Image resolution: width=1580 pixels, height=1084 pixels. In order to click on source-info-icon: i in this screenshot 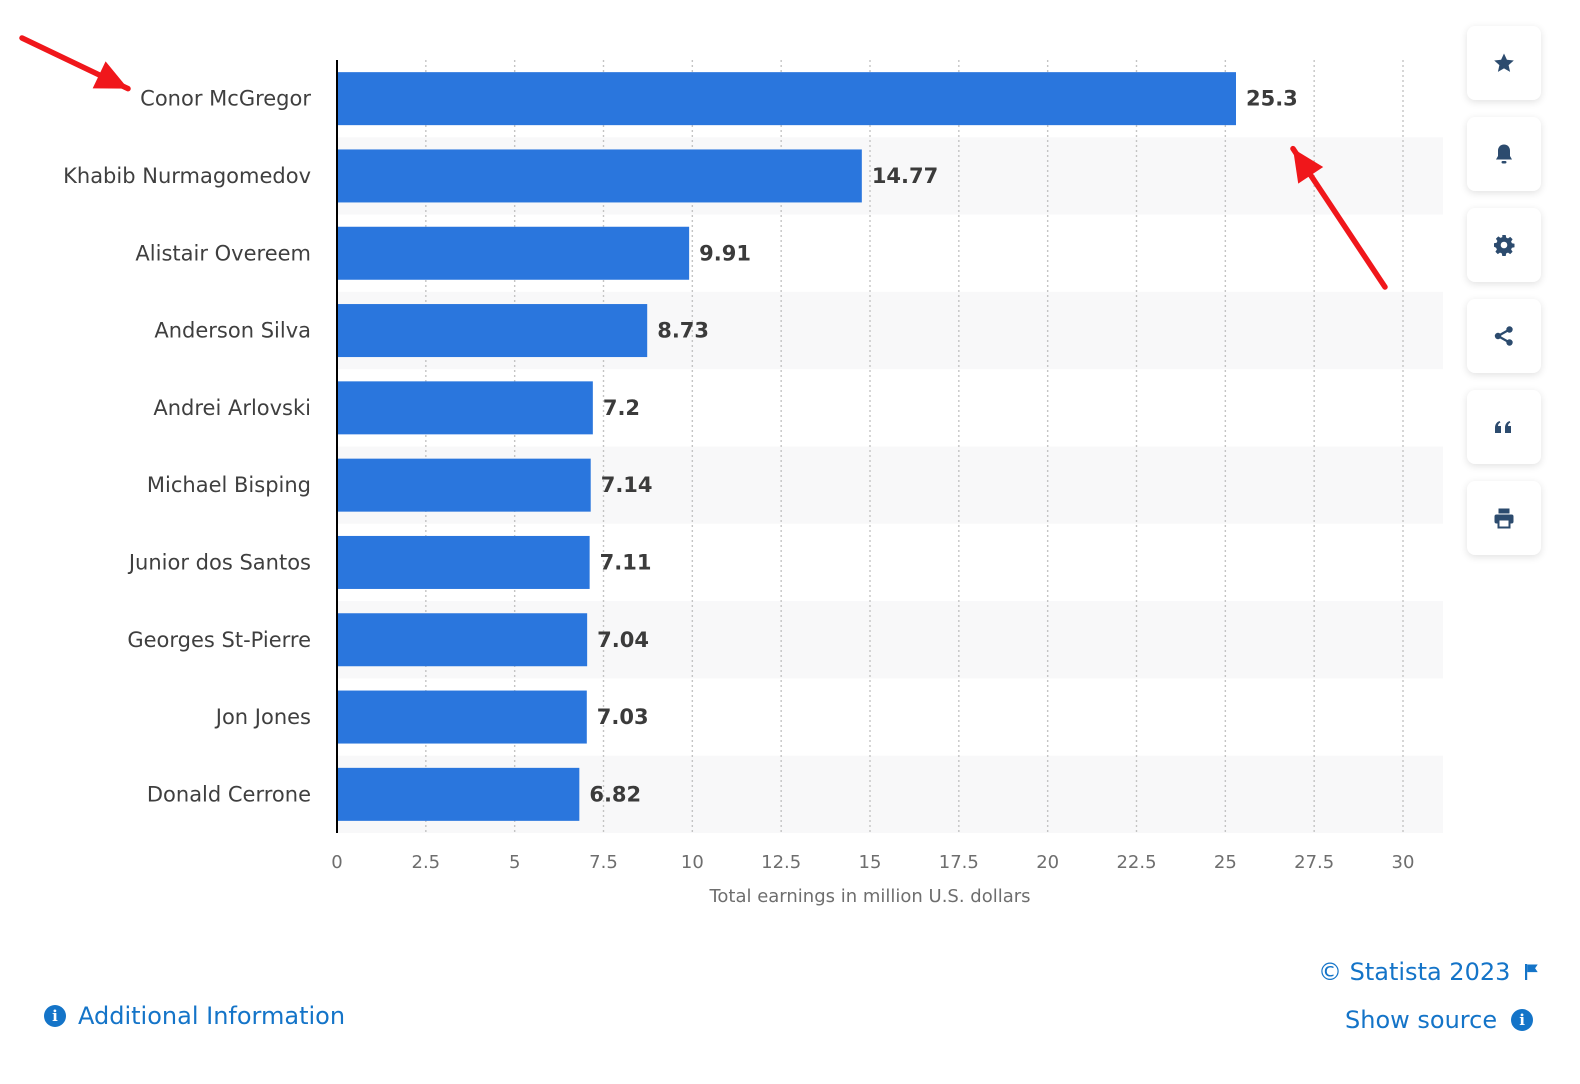, I will do `click(1522, 1020)`.